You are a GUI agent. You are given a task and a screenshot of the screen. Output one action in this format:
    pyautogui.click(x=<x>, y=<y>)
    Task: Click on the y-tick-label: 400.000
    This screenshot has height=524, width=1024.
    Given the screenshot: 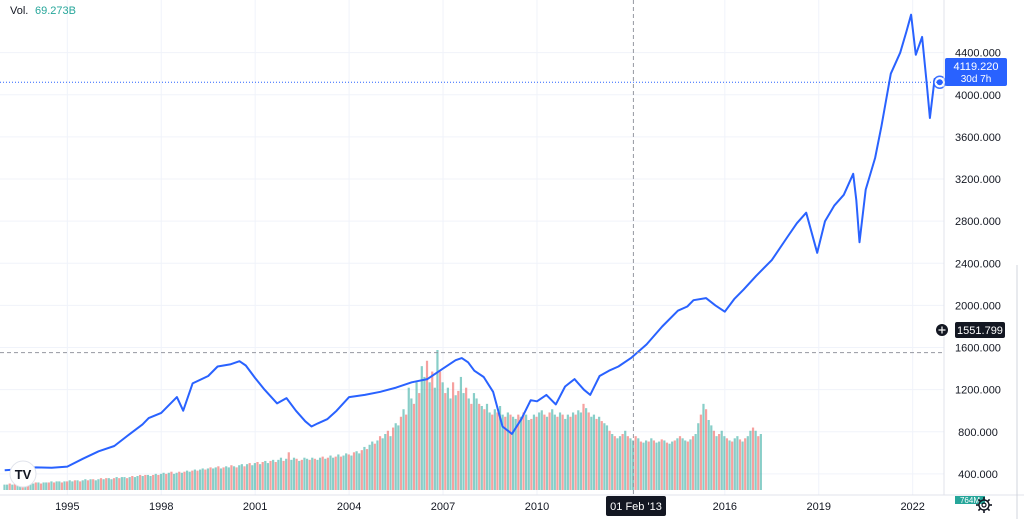 What is the action you would take?
    pyautogui.click(x=978, y=475)
    